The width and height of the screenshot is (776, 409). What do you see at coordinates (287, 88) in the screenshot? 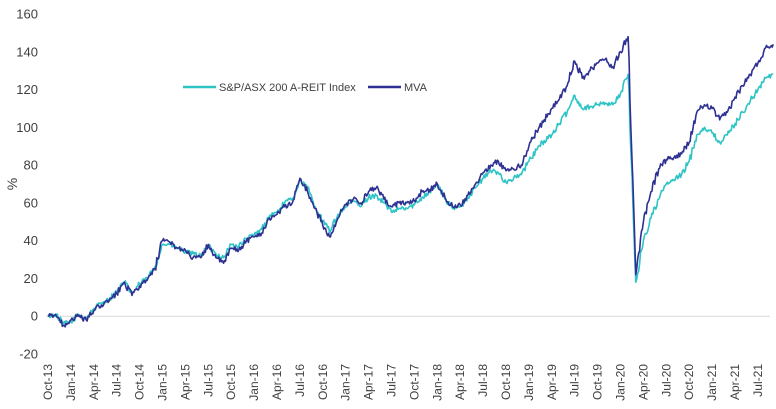
I see `legend-label: S&P/ASX 200 A-REIT Index` at bounding box center [287, 88].